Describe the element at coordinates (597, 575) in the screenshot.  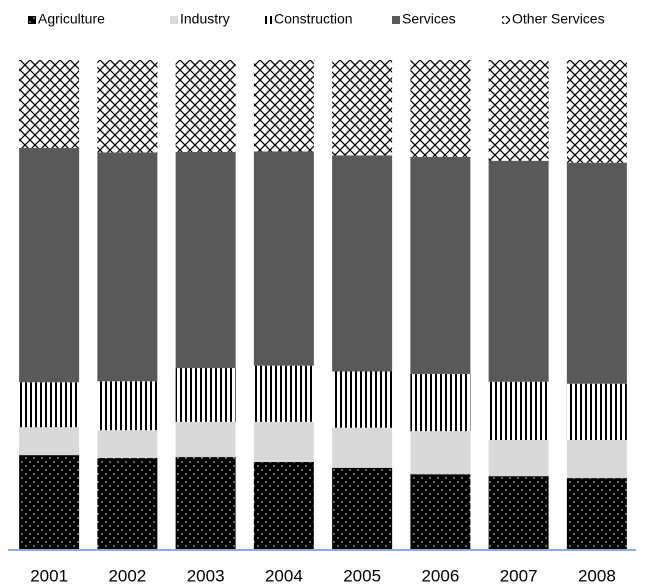
I see `x-tick-label: 2008` at that location.